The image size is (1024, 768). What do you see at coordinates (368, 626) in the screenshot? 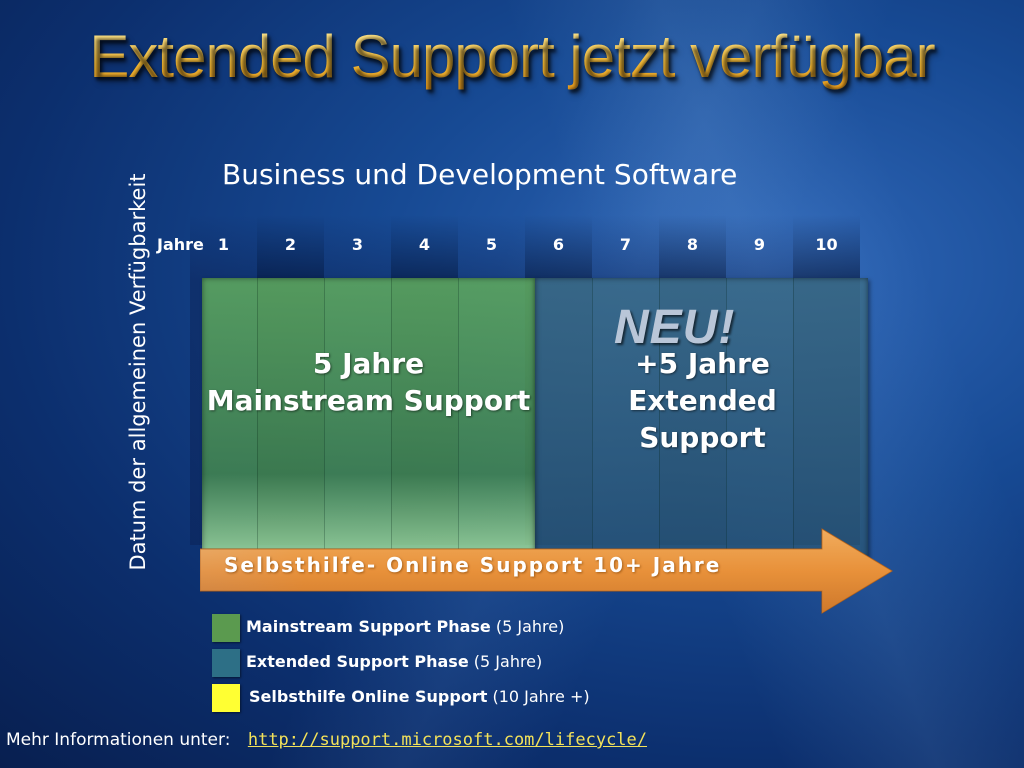
I see `legend-name: Mainstream Support Phase` at bounding box center [368, 626].